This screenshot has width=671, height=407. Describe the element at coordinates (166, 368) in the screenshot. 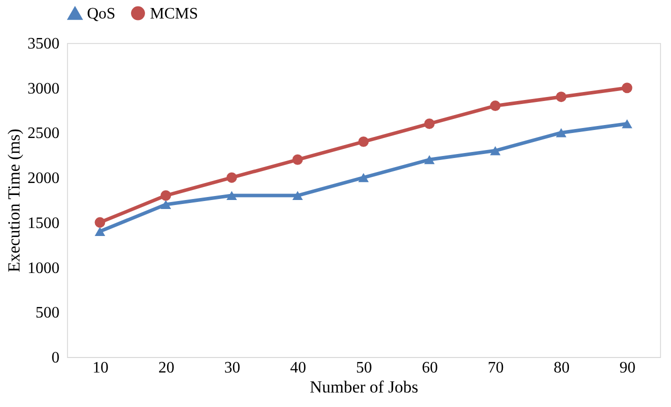

I see `x-tick-label: 20` at that location.